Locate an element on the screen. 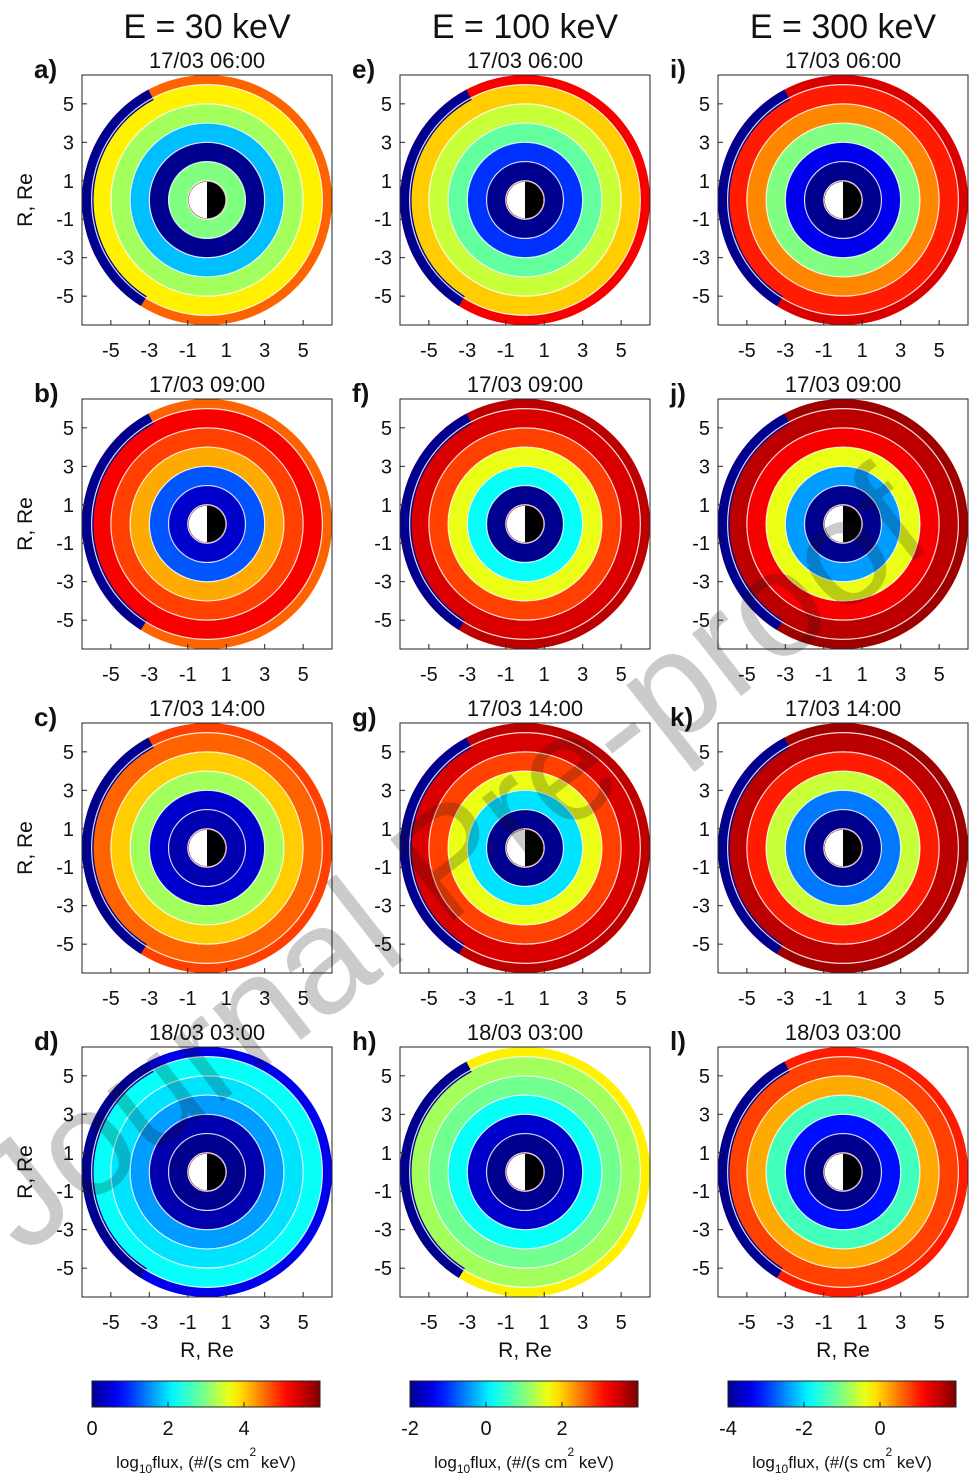 This screenshot has width=972, height=1484. column-title: E = 300 keV is located at coordinates (843, 27).